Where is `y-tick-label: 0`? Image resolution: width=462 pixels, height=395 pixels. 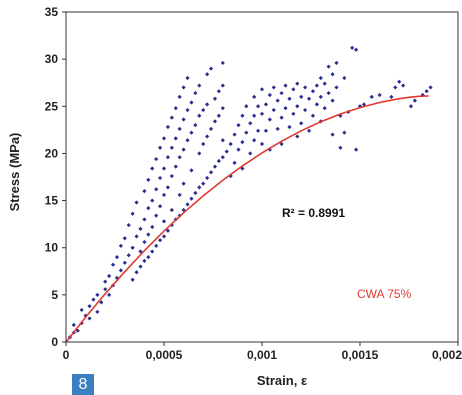 y-tick-label: 0 is located at coordinates (54, 342).